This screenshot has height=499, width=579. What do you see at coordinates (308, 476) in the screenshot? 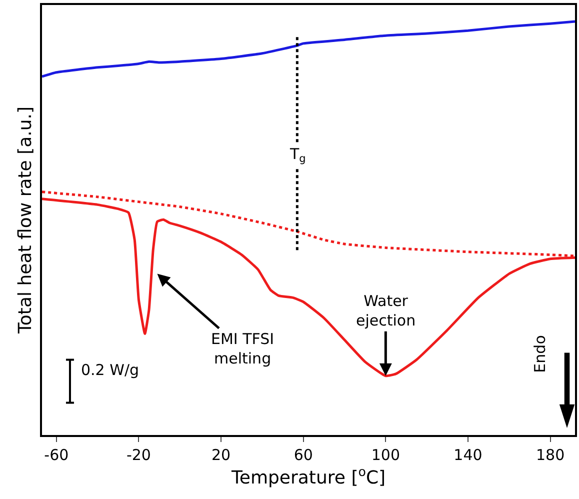
I see `x-axis-title: Temperature [$^{o}$C]` at bounding box center [308, 476].